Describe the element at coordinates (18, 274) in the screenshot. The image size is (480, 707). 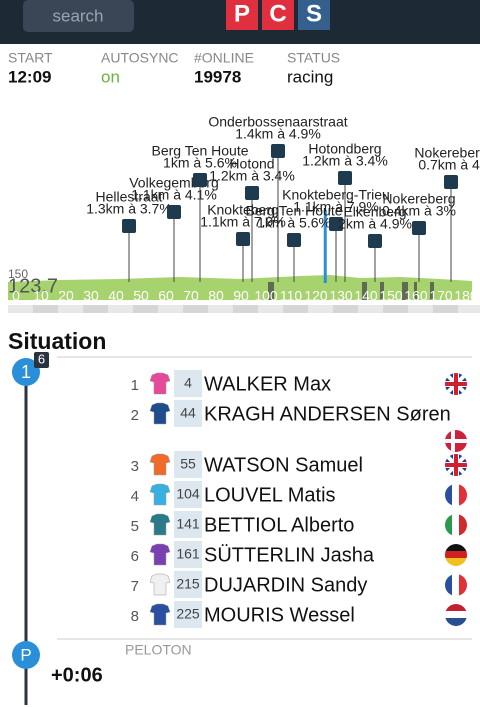
I see `altitude-label: 150` at that location.